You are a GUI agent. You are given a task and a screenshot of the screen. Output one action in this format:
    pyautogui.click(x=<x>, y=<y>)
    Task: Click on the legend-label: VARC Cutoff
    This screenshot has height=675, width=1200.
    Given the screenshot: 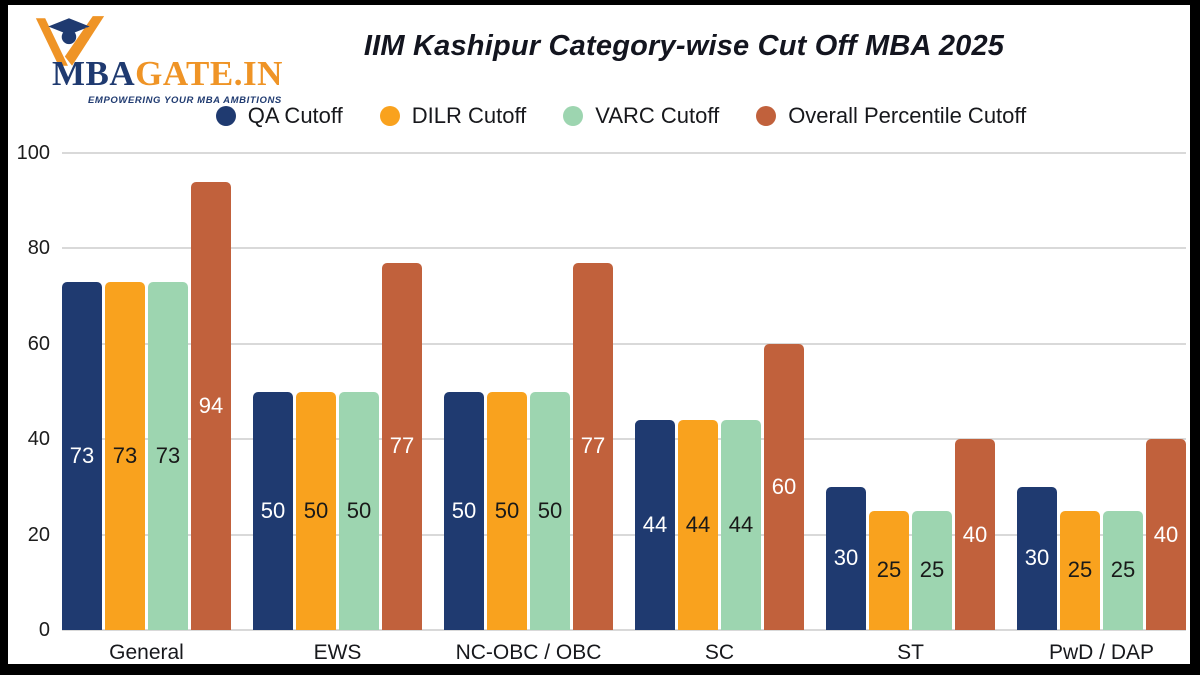 What is the action you would take?
    pyautogui.click(x=657, y=115)
    